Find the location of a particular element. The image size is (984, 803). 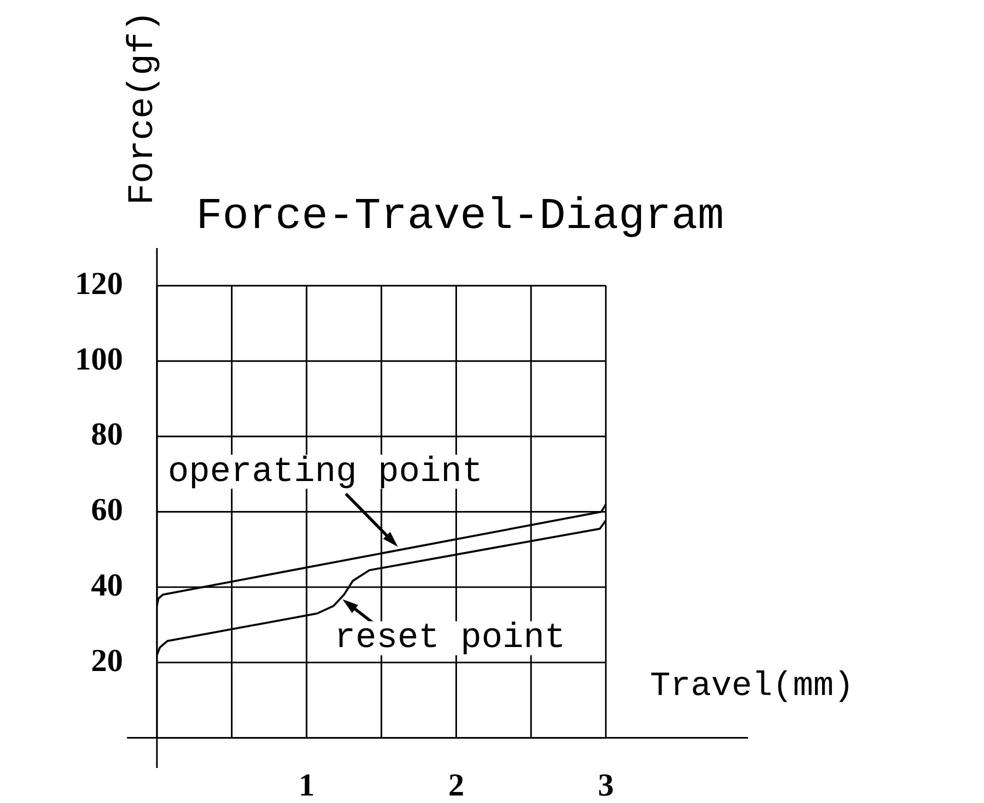

annotation: operating point is located at coordinates (325, 472).